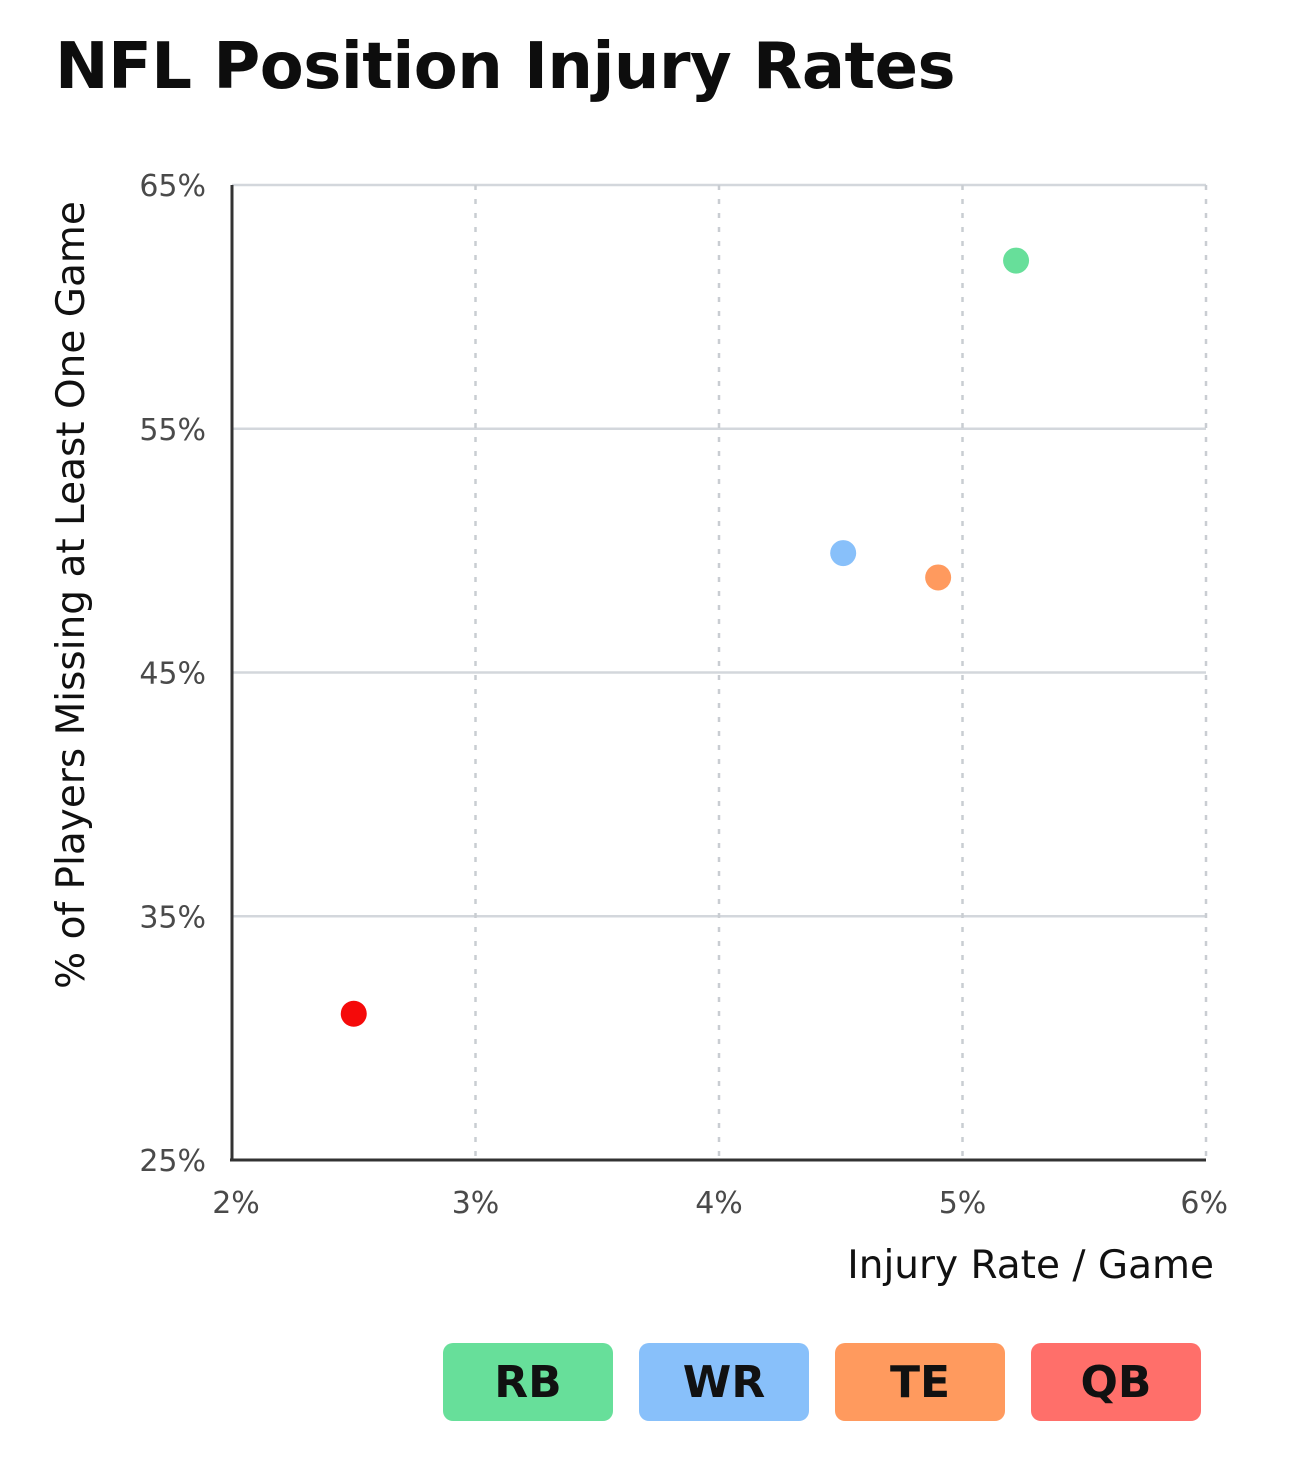  Describe the element at coordinates (822, 1382) in the screenshot. I see `legend: RB WR TE QB` at that location.